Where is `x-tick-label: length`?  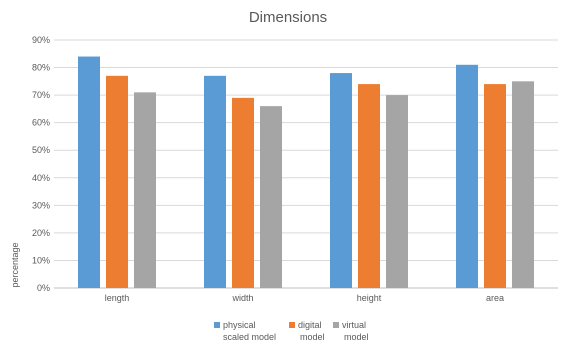 x-tick-label: length is located at coordinates (117, 298).